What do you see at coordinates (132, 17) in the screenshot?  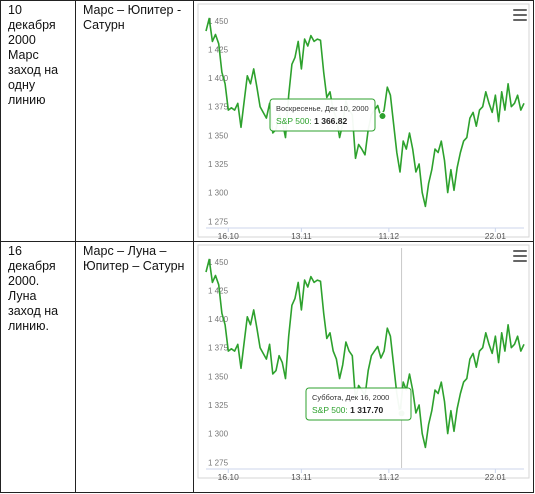 I see `planets-text: Марс – Юпитер - Сатурн` at bounding box center [132, 17].